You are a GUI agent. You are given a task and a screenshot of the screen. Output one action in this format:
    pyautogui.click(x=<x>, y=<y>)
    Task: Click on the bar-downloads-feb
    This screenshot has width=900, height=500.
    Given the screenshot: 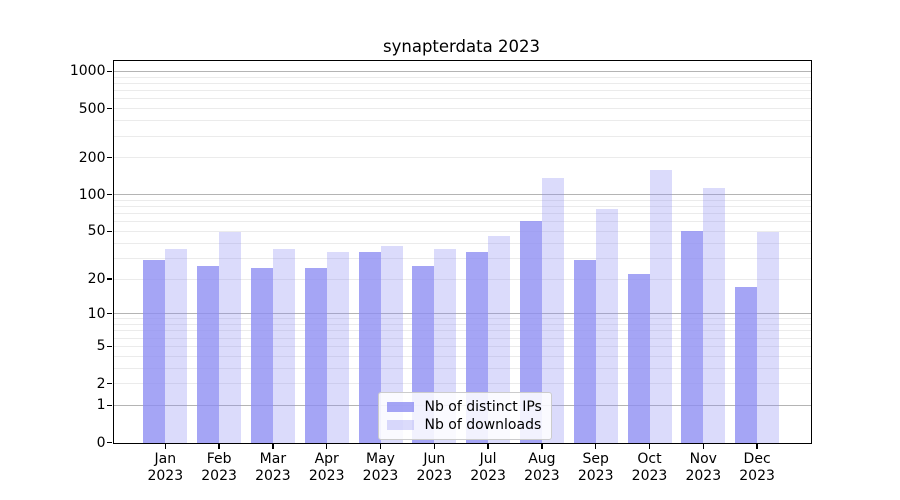 What is the action you would take?
    pyautogui.click(x=230, y=337)
    